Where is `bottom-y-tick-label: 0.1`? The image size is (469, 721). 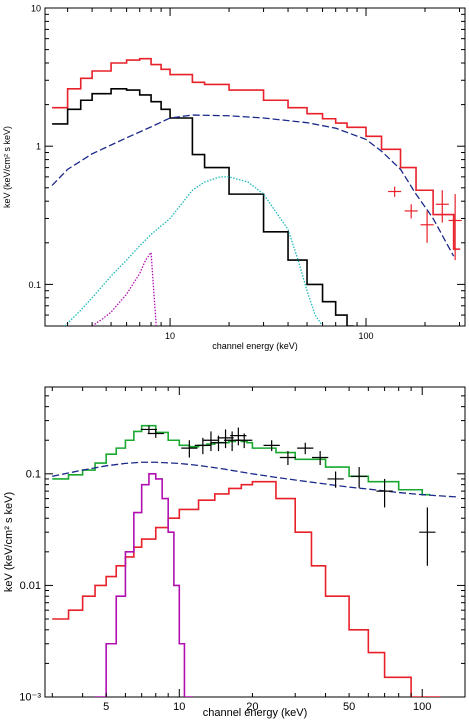
bottom-y-tick-label: 0.1 is located at coordinates (33, 474).